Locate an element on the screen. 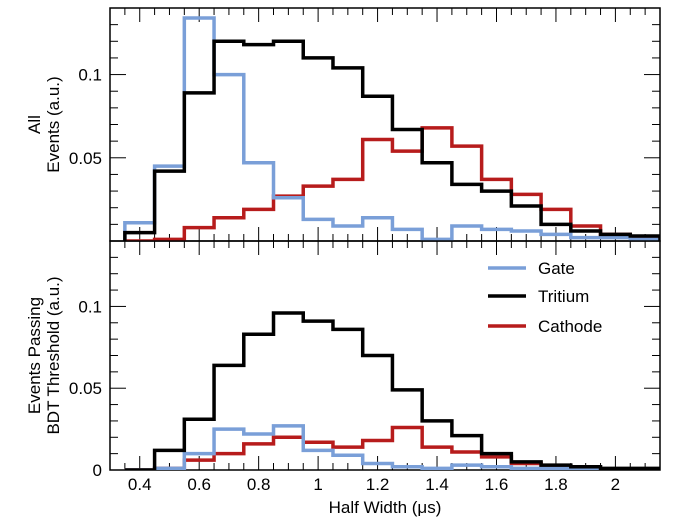  x-tick-label: 0.8 is located at coordinates (259, 484).